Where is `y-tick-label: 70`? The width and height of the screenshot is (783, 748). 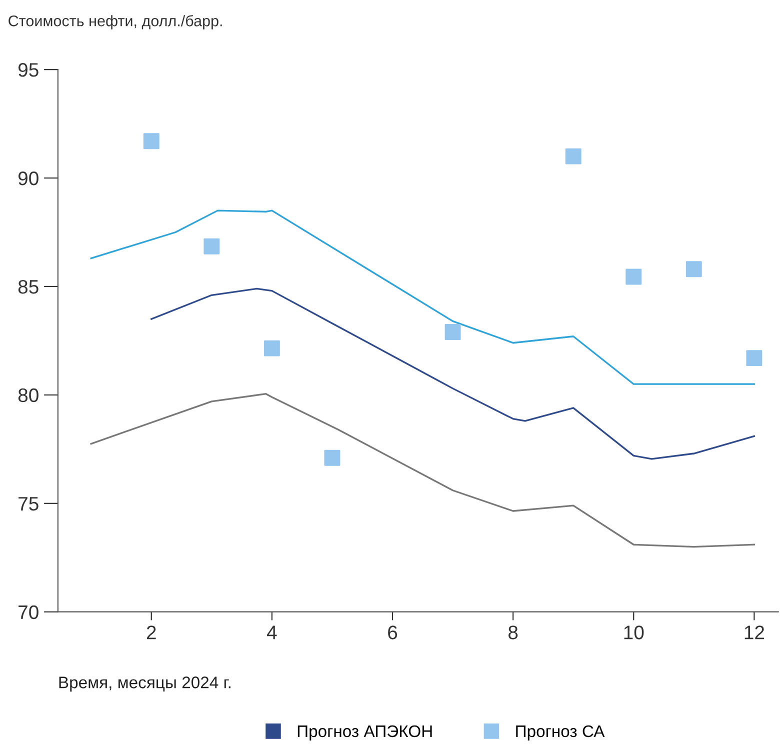
y-tick-label: 70 is located at coordinates (28, 612).